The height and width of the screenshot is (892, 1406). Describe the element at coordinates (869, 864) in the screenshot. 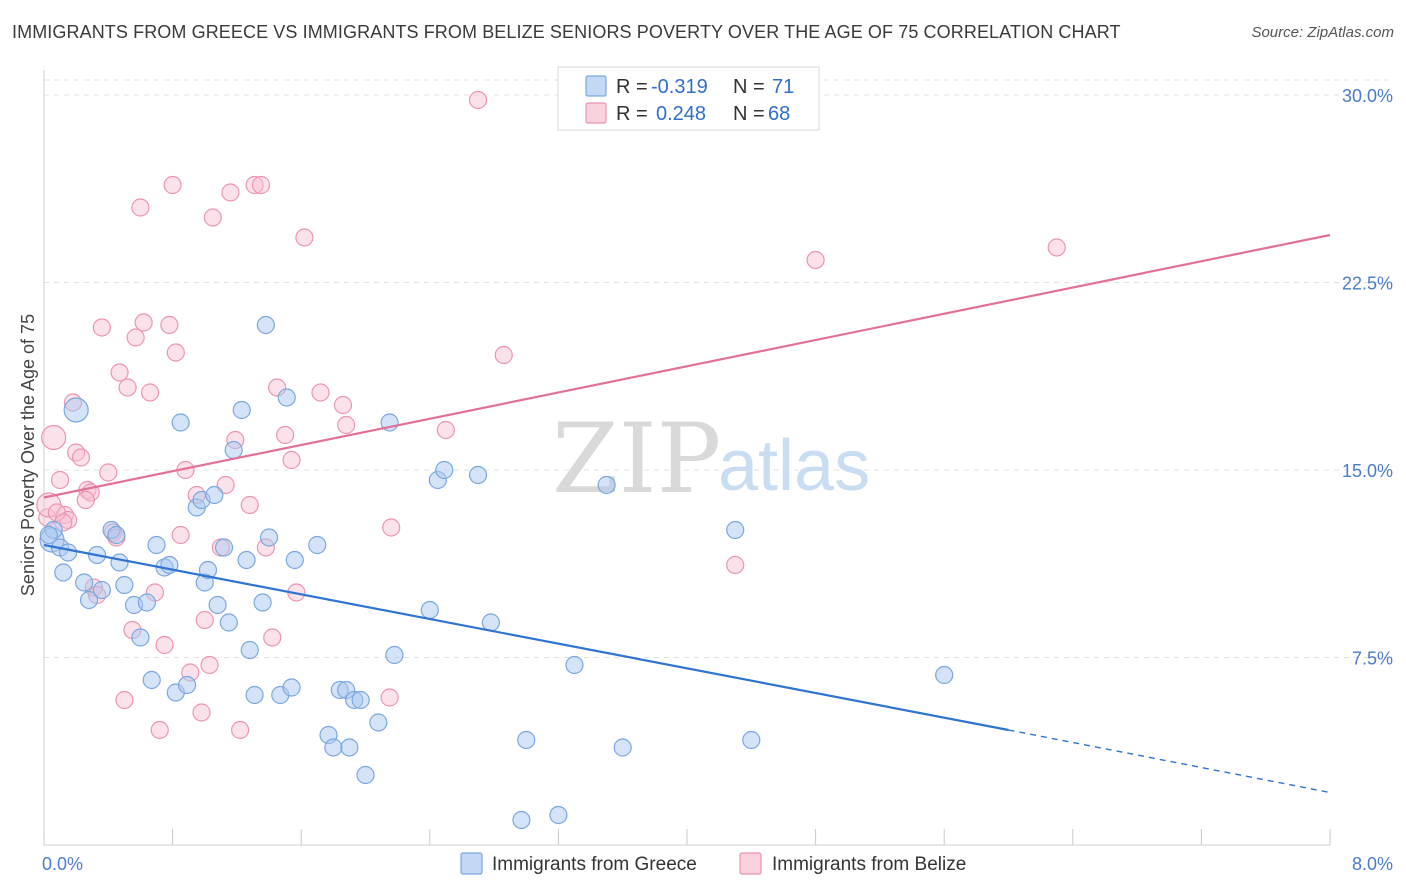

I see `belize-legend-label: Immigrants from Belize` at that location.